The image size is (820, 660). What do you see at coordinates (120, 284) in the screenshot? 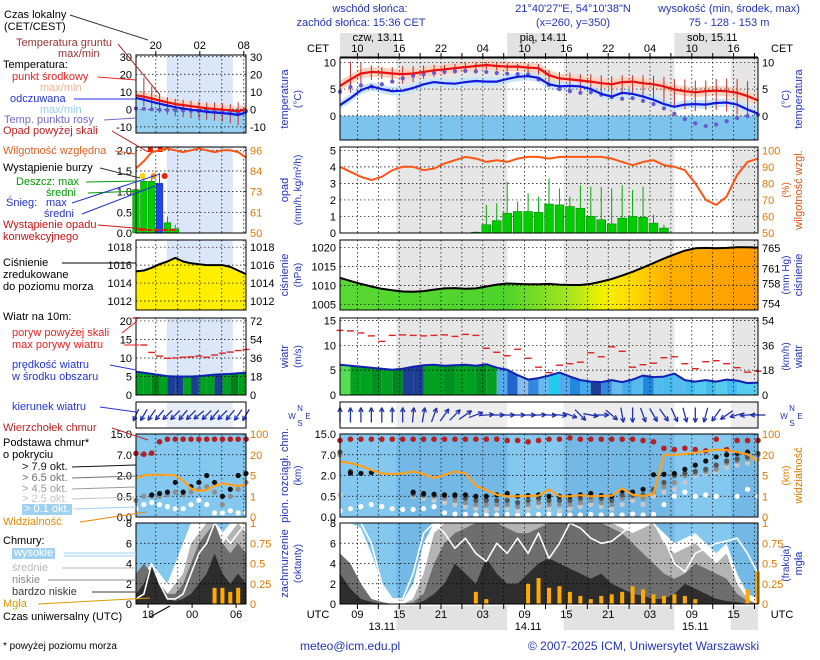
I see `axis-tick: 1014` at bounding box center [120, 284].